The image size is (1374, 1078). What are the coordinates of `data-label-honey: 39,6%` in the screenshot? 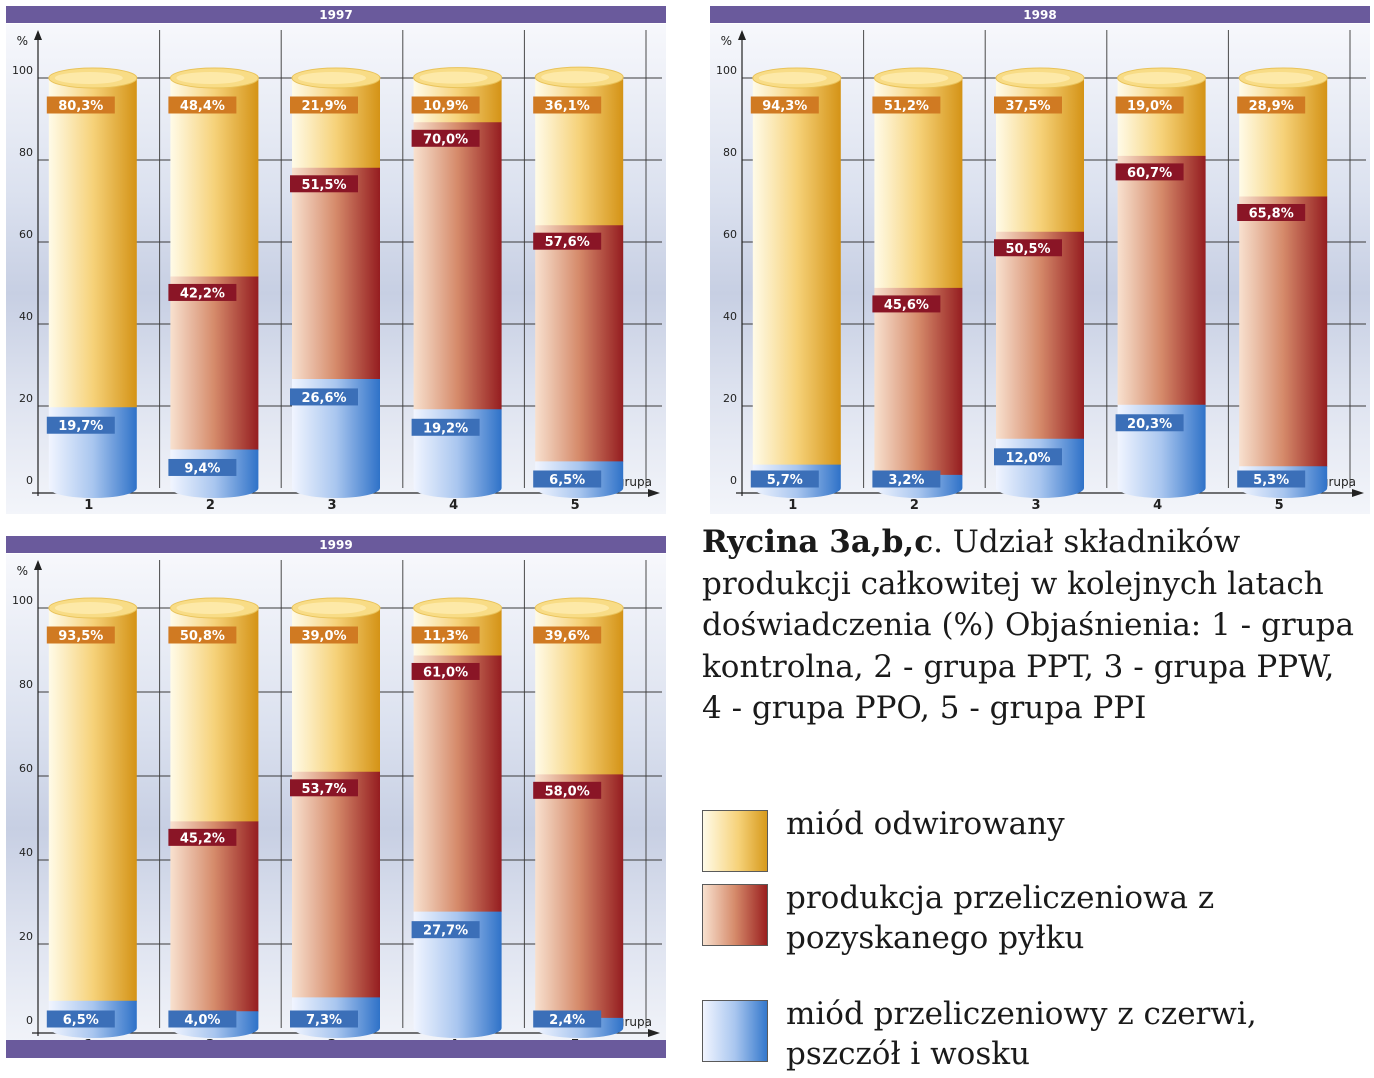 It's located at (567, 636).